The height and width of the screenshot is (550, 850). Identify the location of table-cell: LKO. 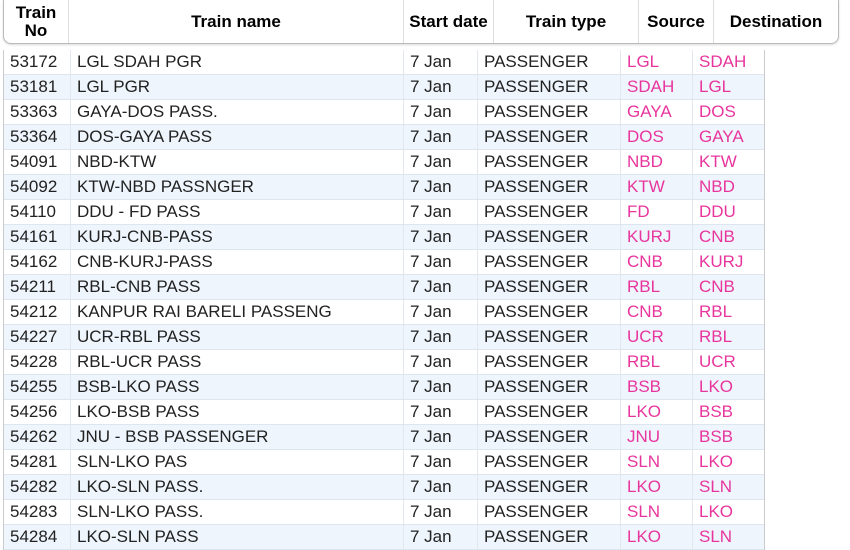
(716, 461).